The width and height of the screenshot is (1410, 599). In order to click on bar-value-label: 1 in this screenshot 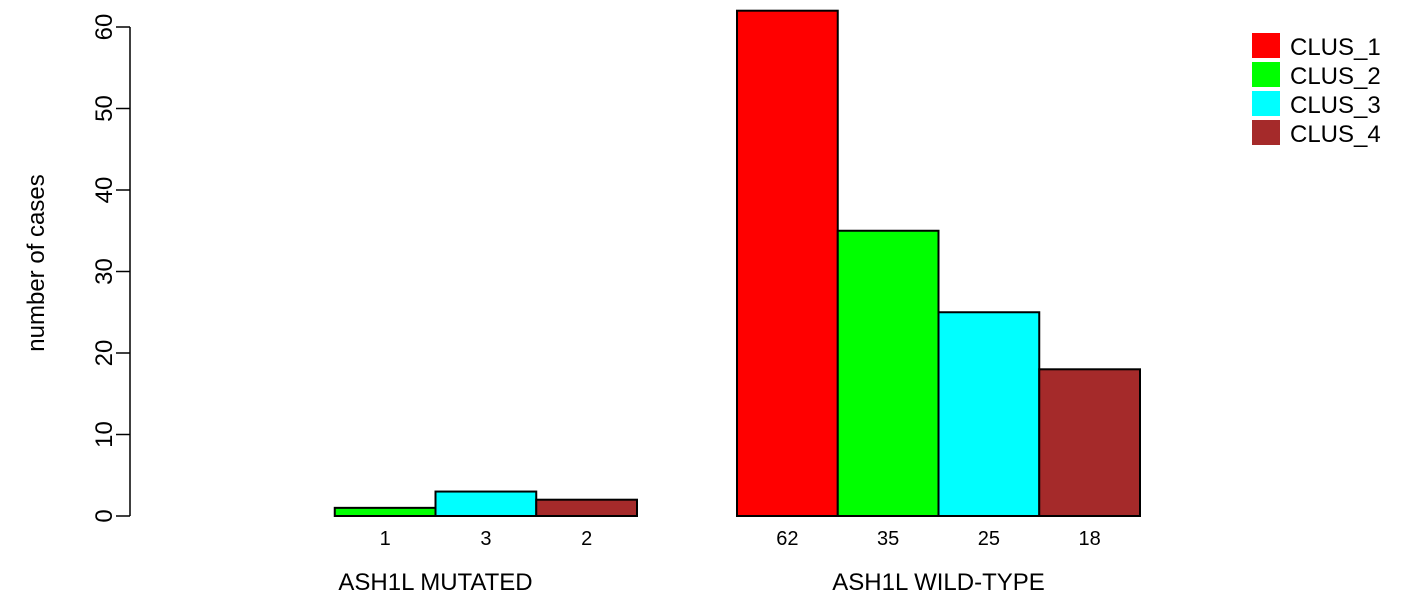, I will do `click(385, 539)`.